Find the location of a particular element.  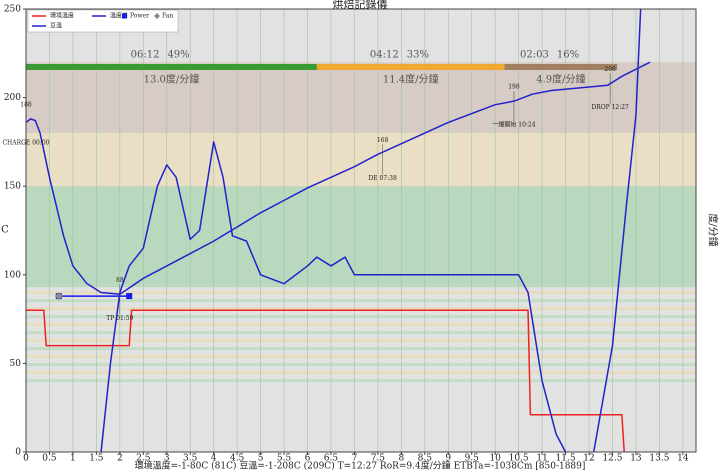

phase-time: 06:12 is located at coordinates (145, 55).